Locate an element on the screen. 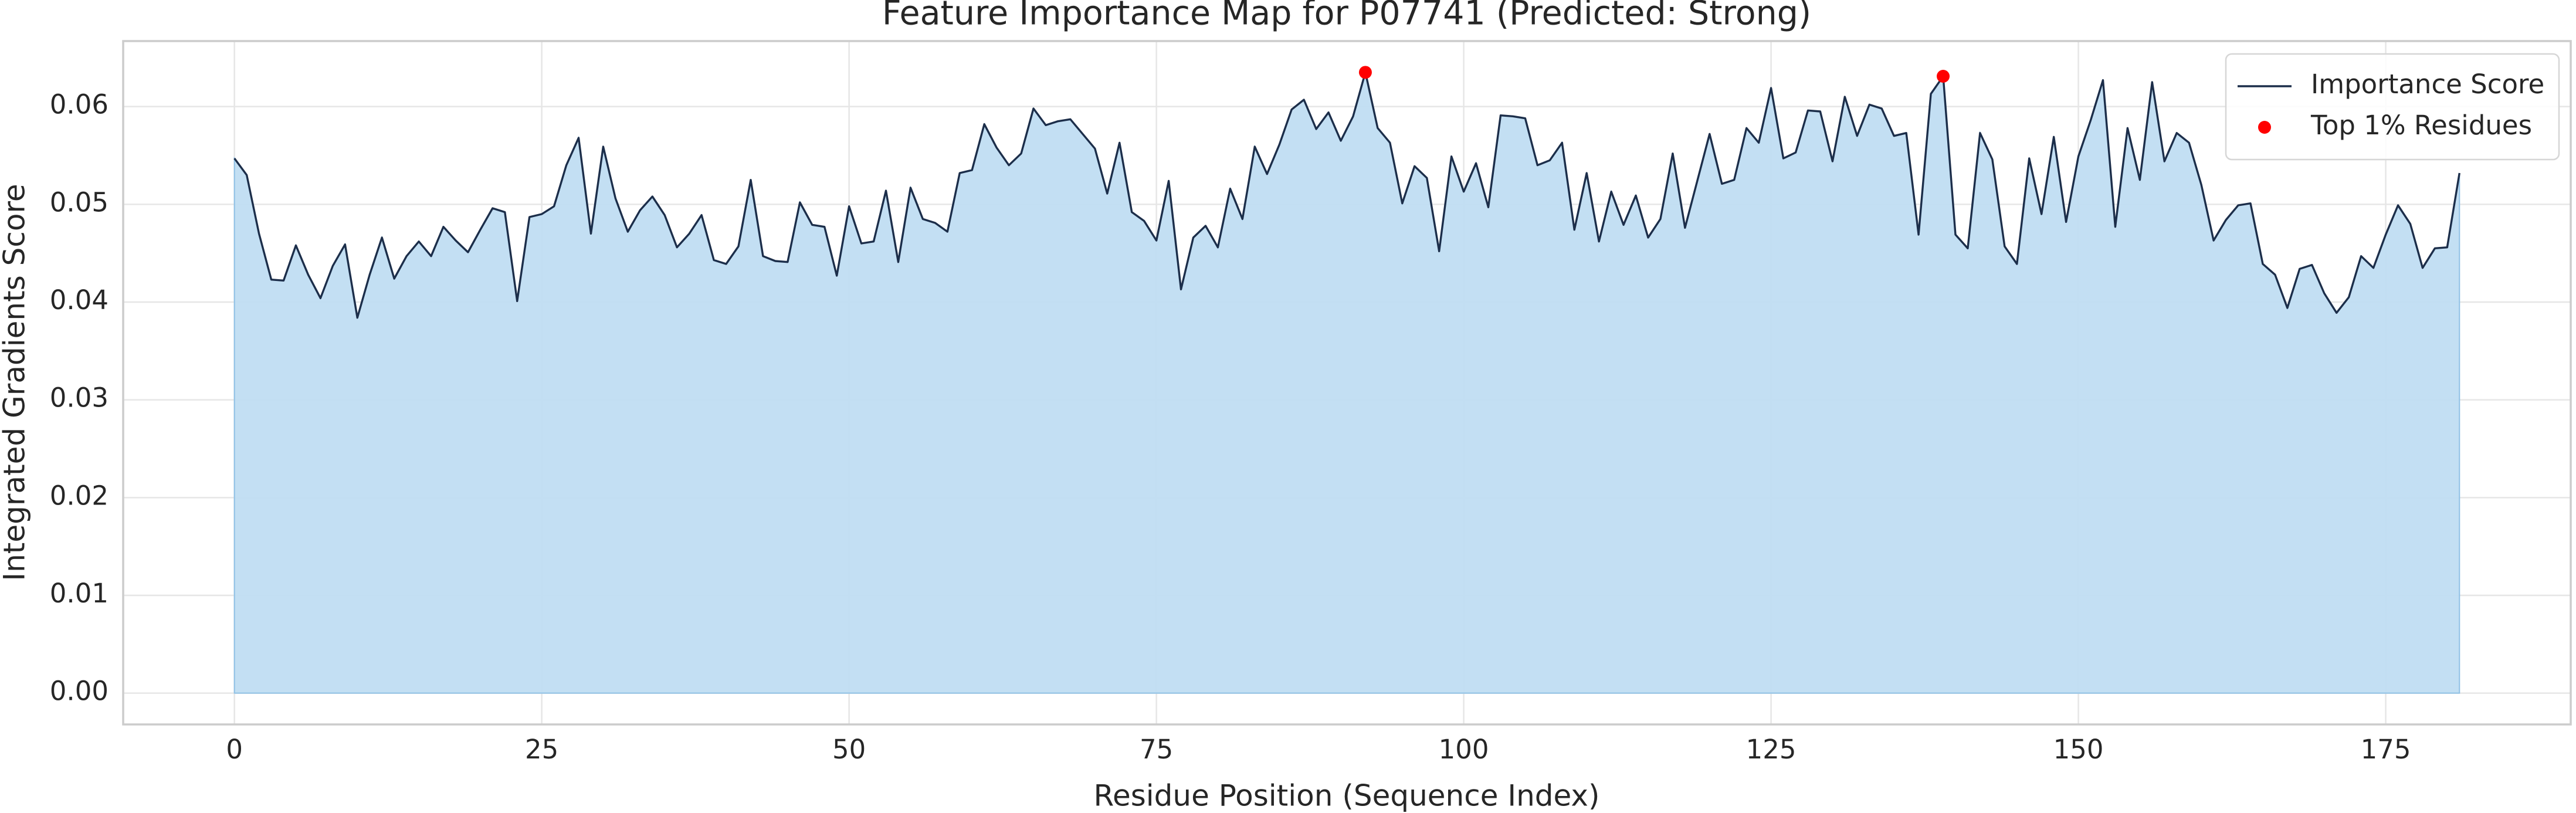 The image size is (2576, 813). y-tick-label: 0.04 is located at coordinates (80, 300).